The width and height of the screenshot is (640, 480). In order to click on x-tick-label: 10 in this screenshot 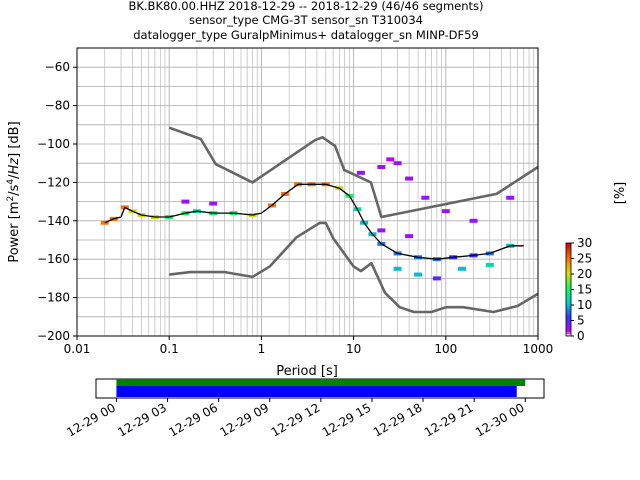, I will do `click(353, 349)`.